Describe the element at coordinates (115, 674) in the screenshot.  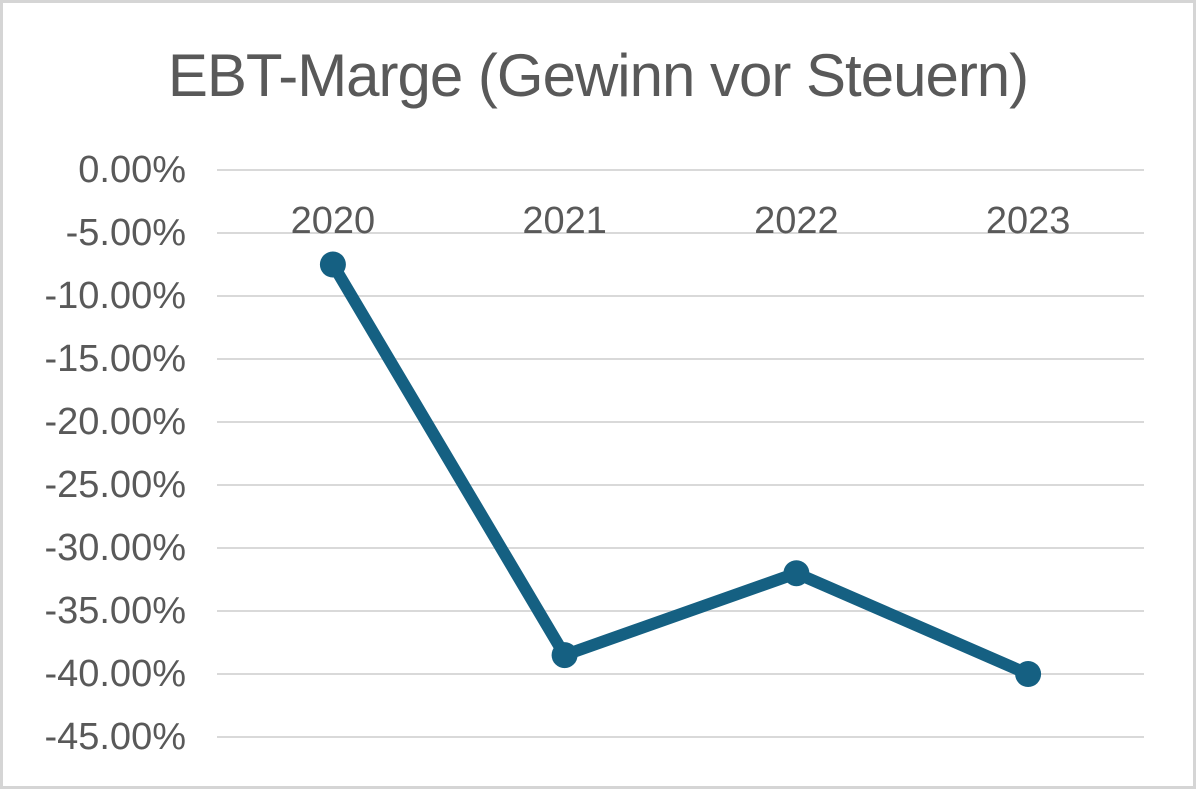
I see `y-tick-label: -40.00%` at that location.